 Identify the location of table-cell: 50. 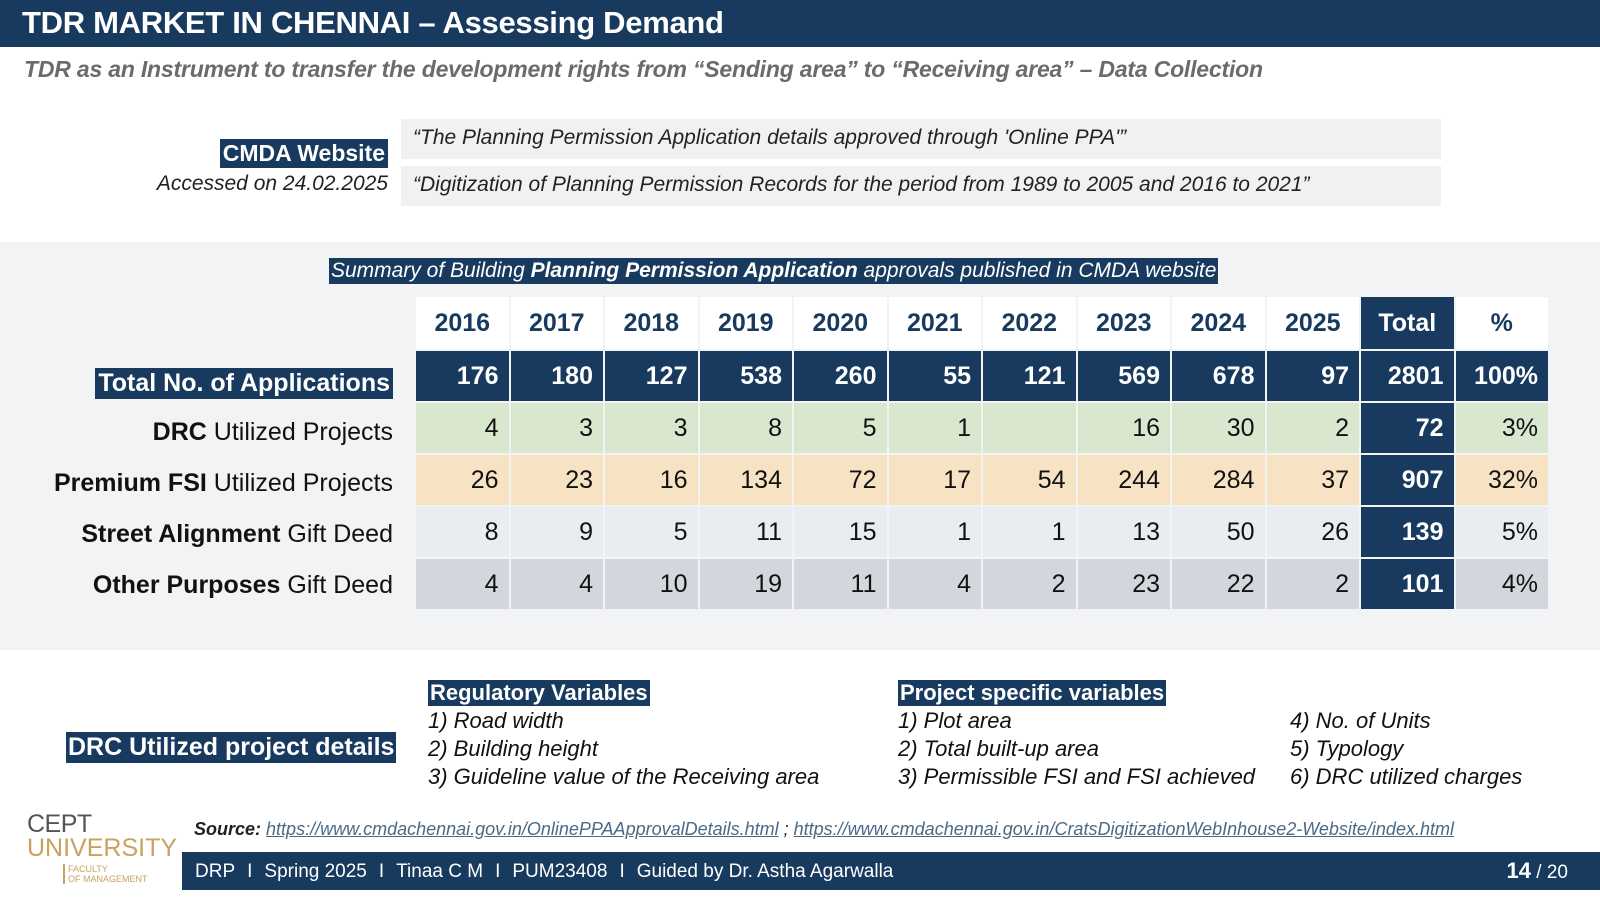
(1218, 532).